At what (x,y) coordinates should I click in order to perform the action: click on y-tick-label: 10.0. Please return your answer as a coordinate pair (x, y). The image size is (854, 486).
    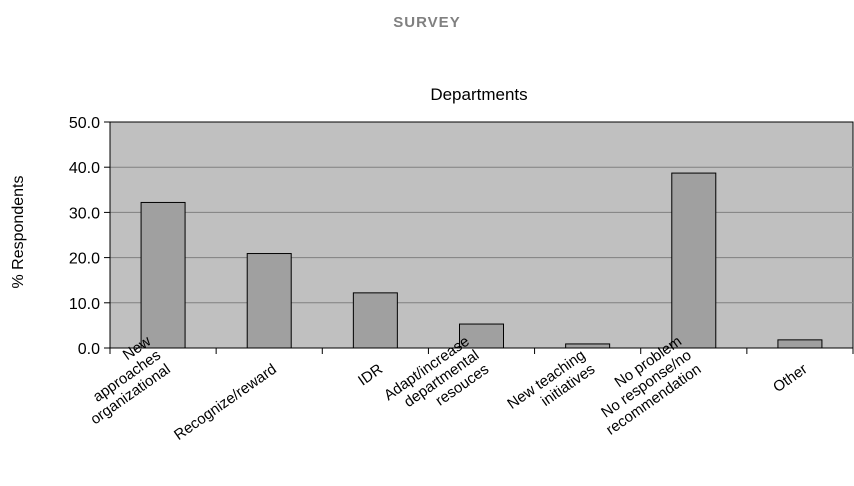
    Looking at the image, I should click on (84, 304).